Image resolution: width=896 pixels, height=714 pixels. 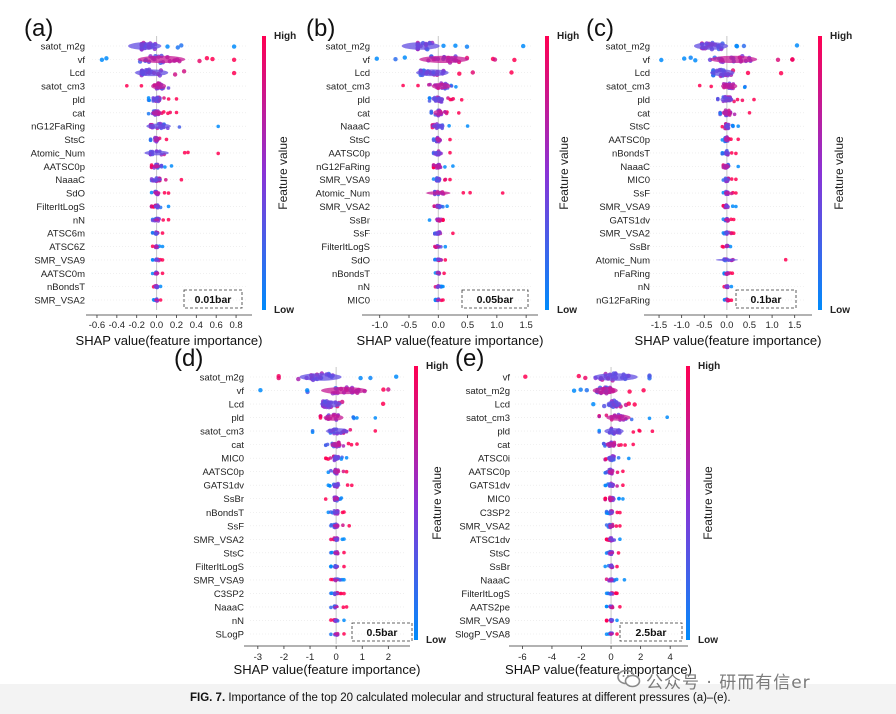 What do you see at coordinates (284, 657) in the screenshot?
I see `x-tick-label: -2` at bounding box center [284, 657].